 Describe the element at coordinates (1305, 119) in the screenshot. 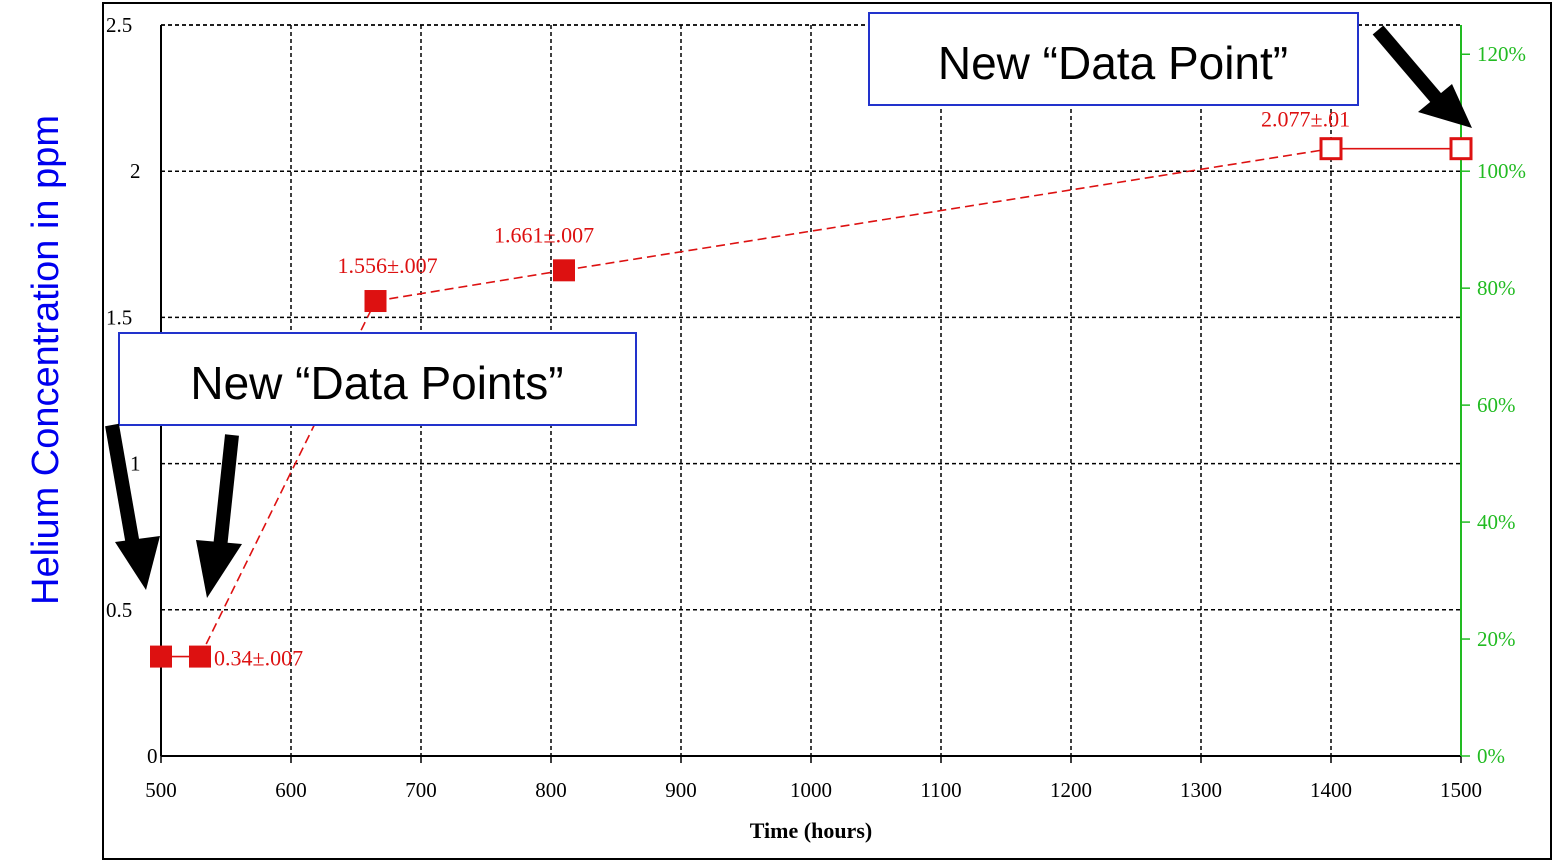

I see `data-label-3: 2.077±.01` at that location.